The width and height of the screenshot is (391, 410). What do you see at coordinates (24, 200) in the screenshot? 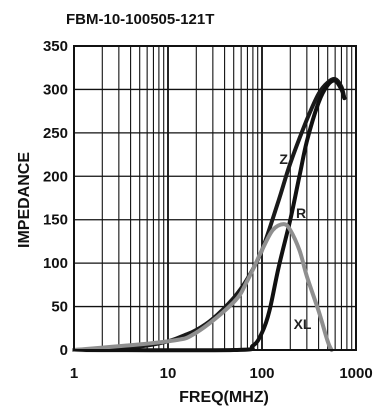
I see `y-axis-label: IMPEDANCE` at bounding box center [24, 200].